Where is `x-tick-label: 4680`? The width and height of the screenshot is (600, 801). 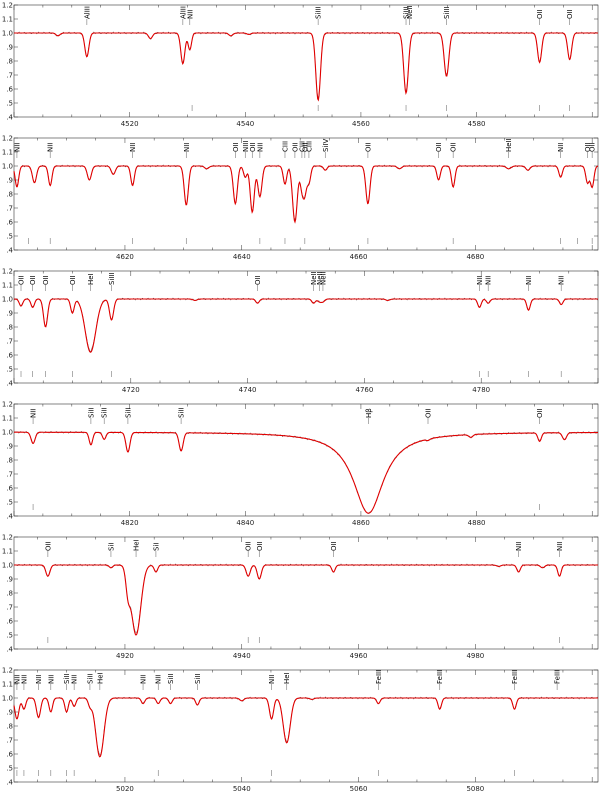 x-tick-label: 4680 is located at coordinates (475, 257).